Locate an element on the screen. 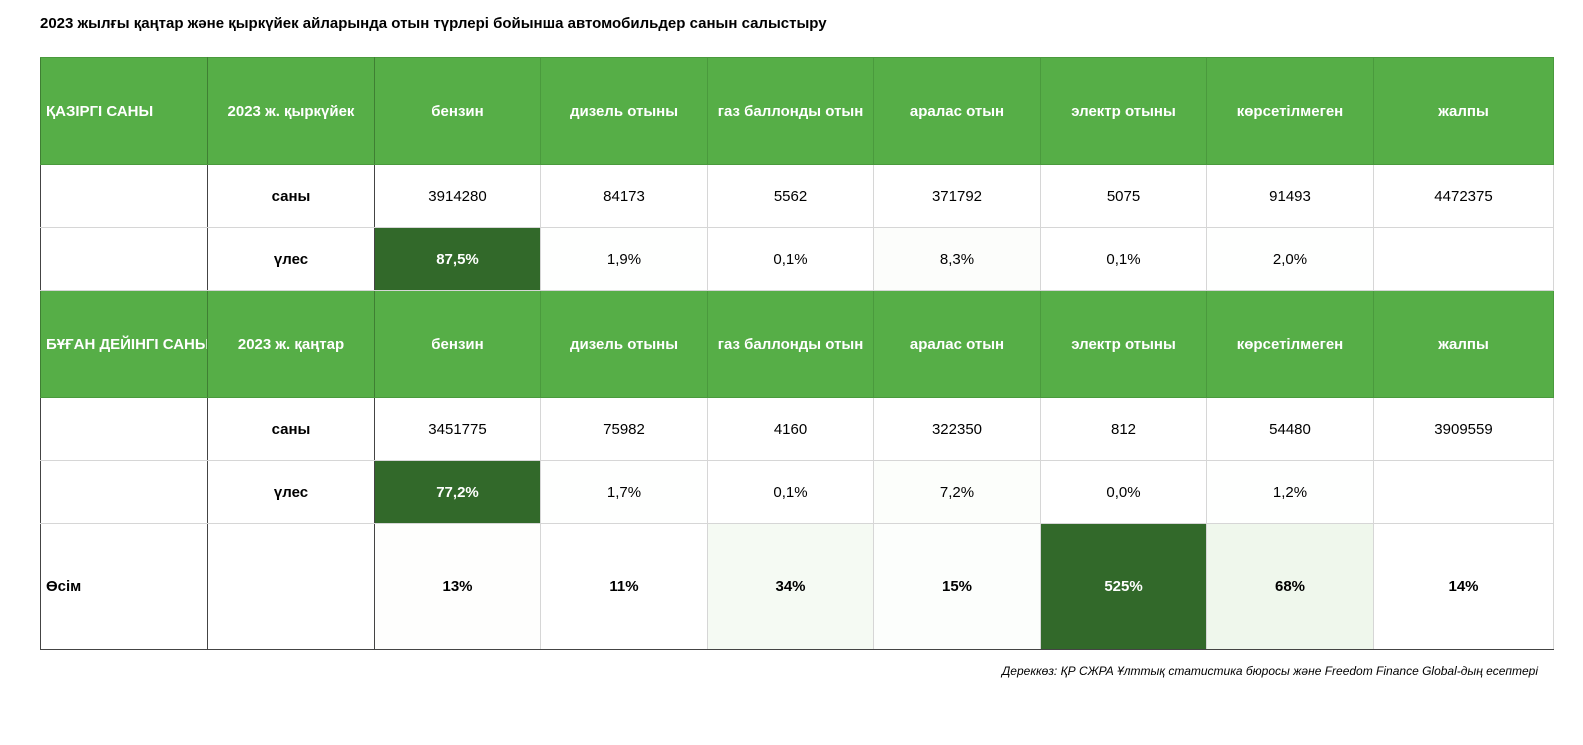 The width and height of the screenshot is (1583, 745). previous-period-label: 2023 ж. қаңтар is located at coordinates (291, 344).